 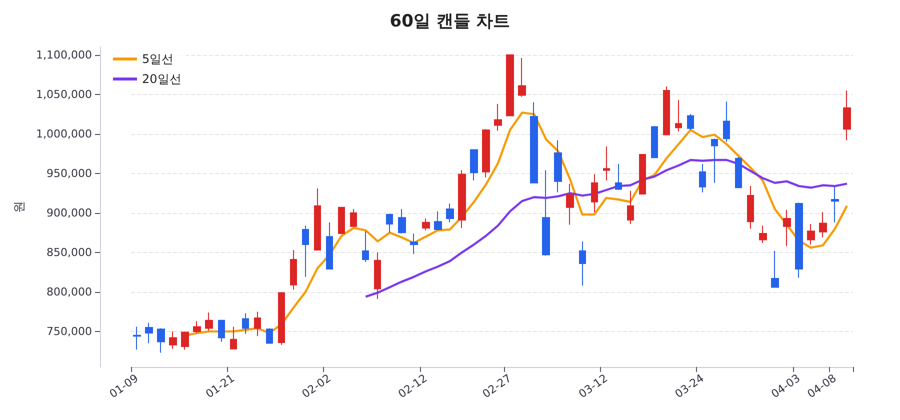 What do you see at coordinates (450, 22) in the screenshot?
I see `chart-title: 60일 캔들 차트` at bounding box center [450, 22].